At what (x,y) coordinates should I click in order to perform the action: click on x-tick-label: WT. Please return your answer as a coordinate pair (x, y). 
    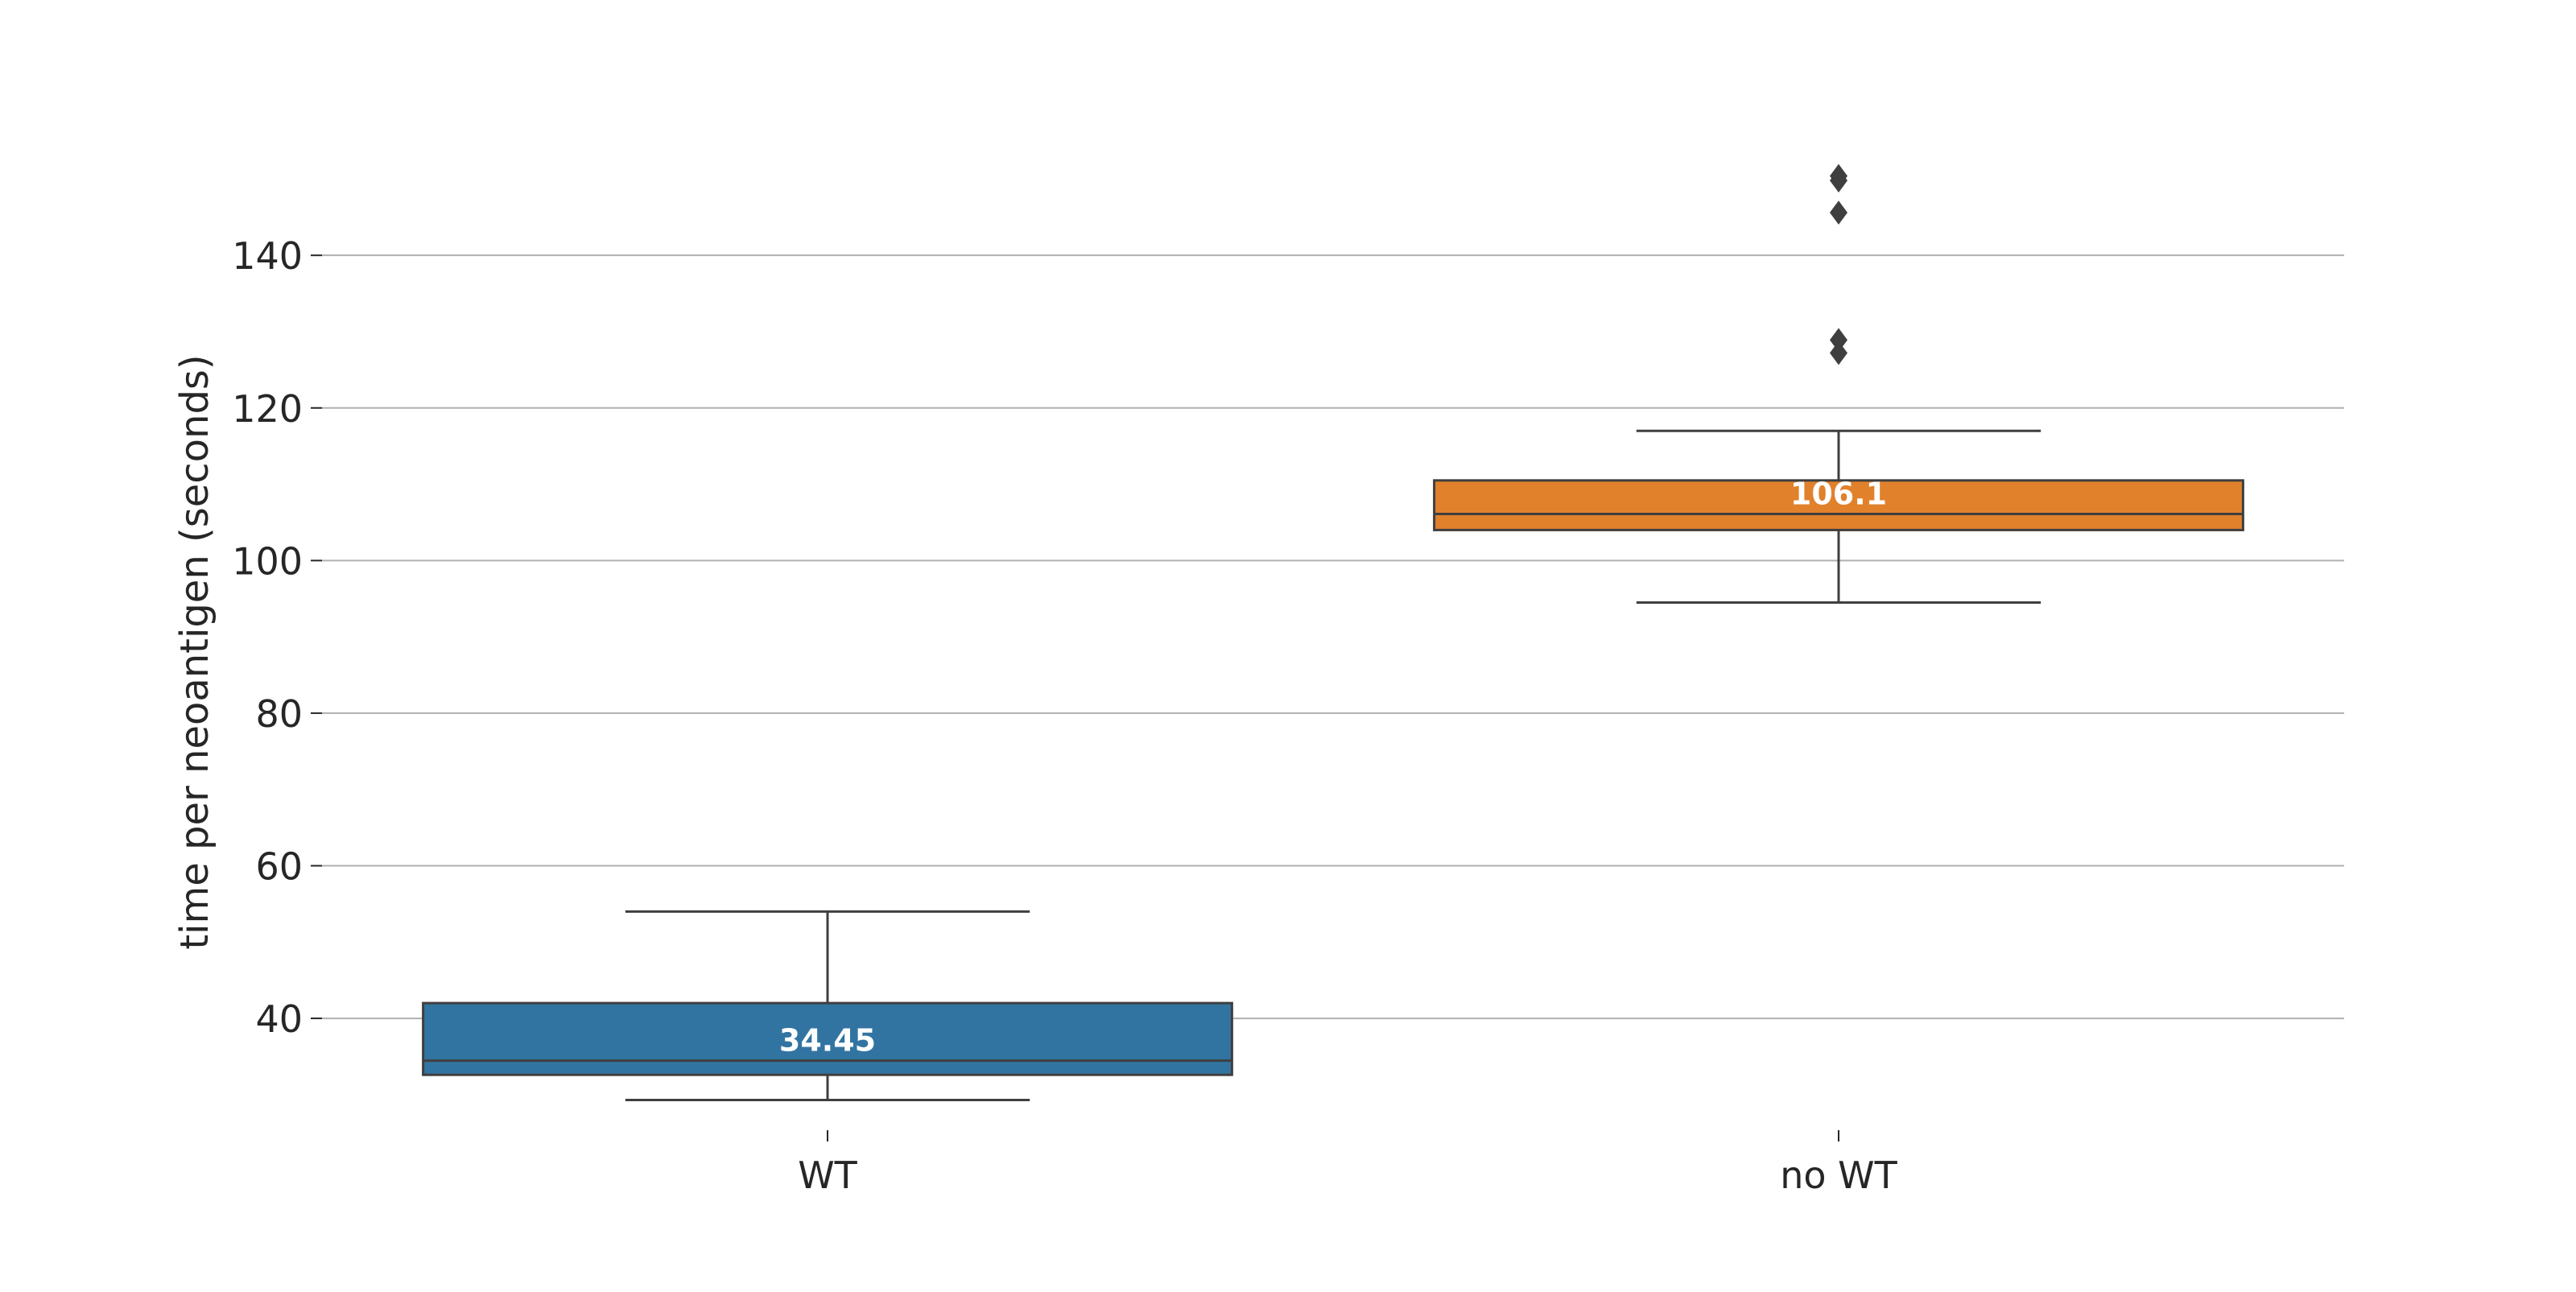
    Looking at the image, I should click on (827, 1175).